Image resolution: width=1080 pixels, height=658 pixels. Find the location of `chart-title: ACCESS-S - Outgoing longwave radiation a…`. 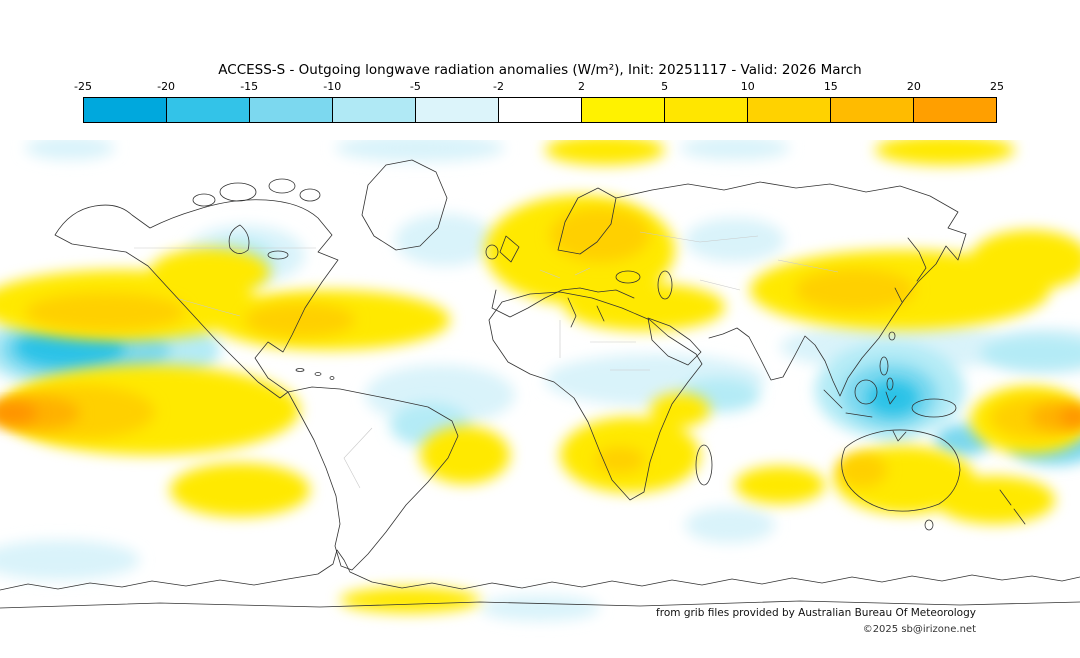

chart-title: ACCESS-S - Outgoing longwave radiation a… is located at coordinates (540, 70).